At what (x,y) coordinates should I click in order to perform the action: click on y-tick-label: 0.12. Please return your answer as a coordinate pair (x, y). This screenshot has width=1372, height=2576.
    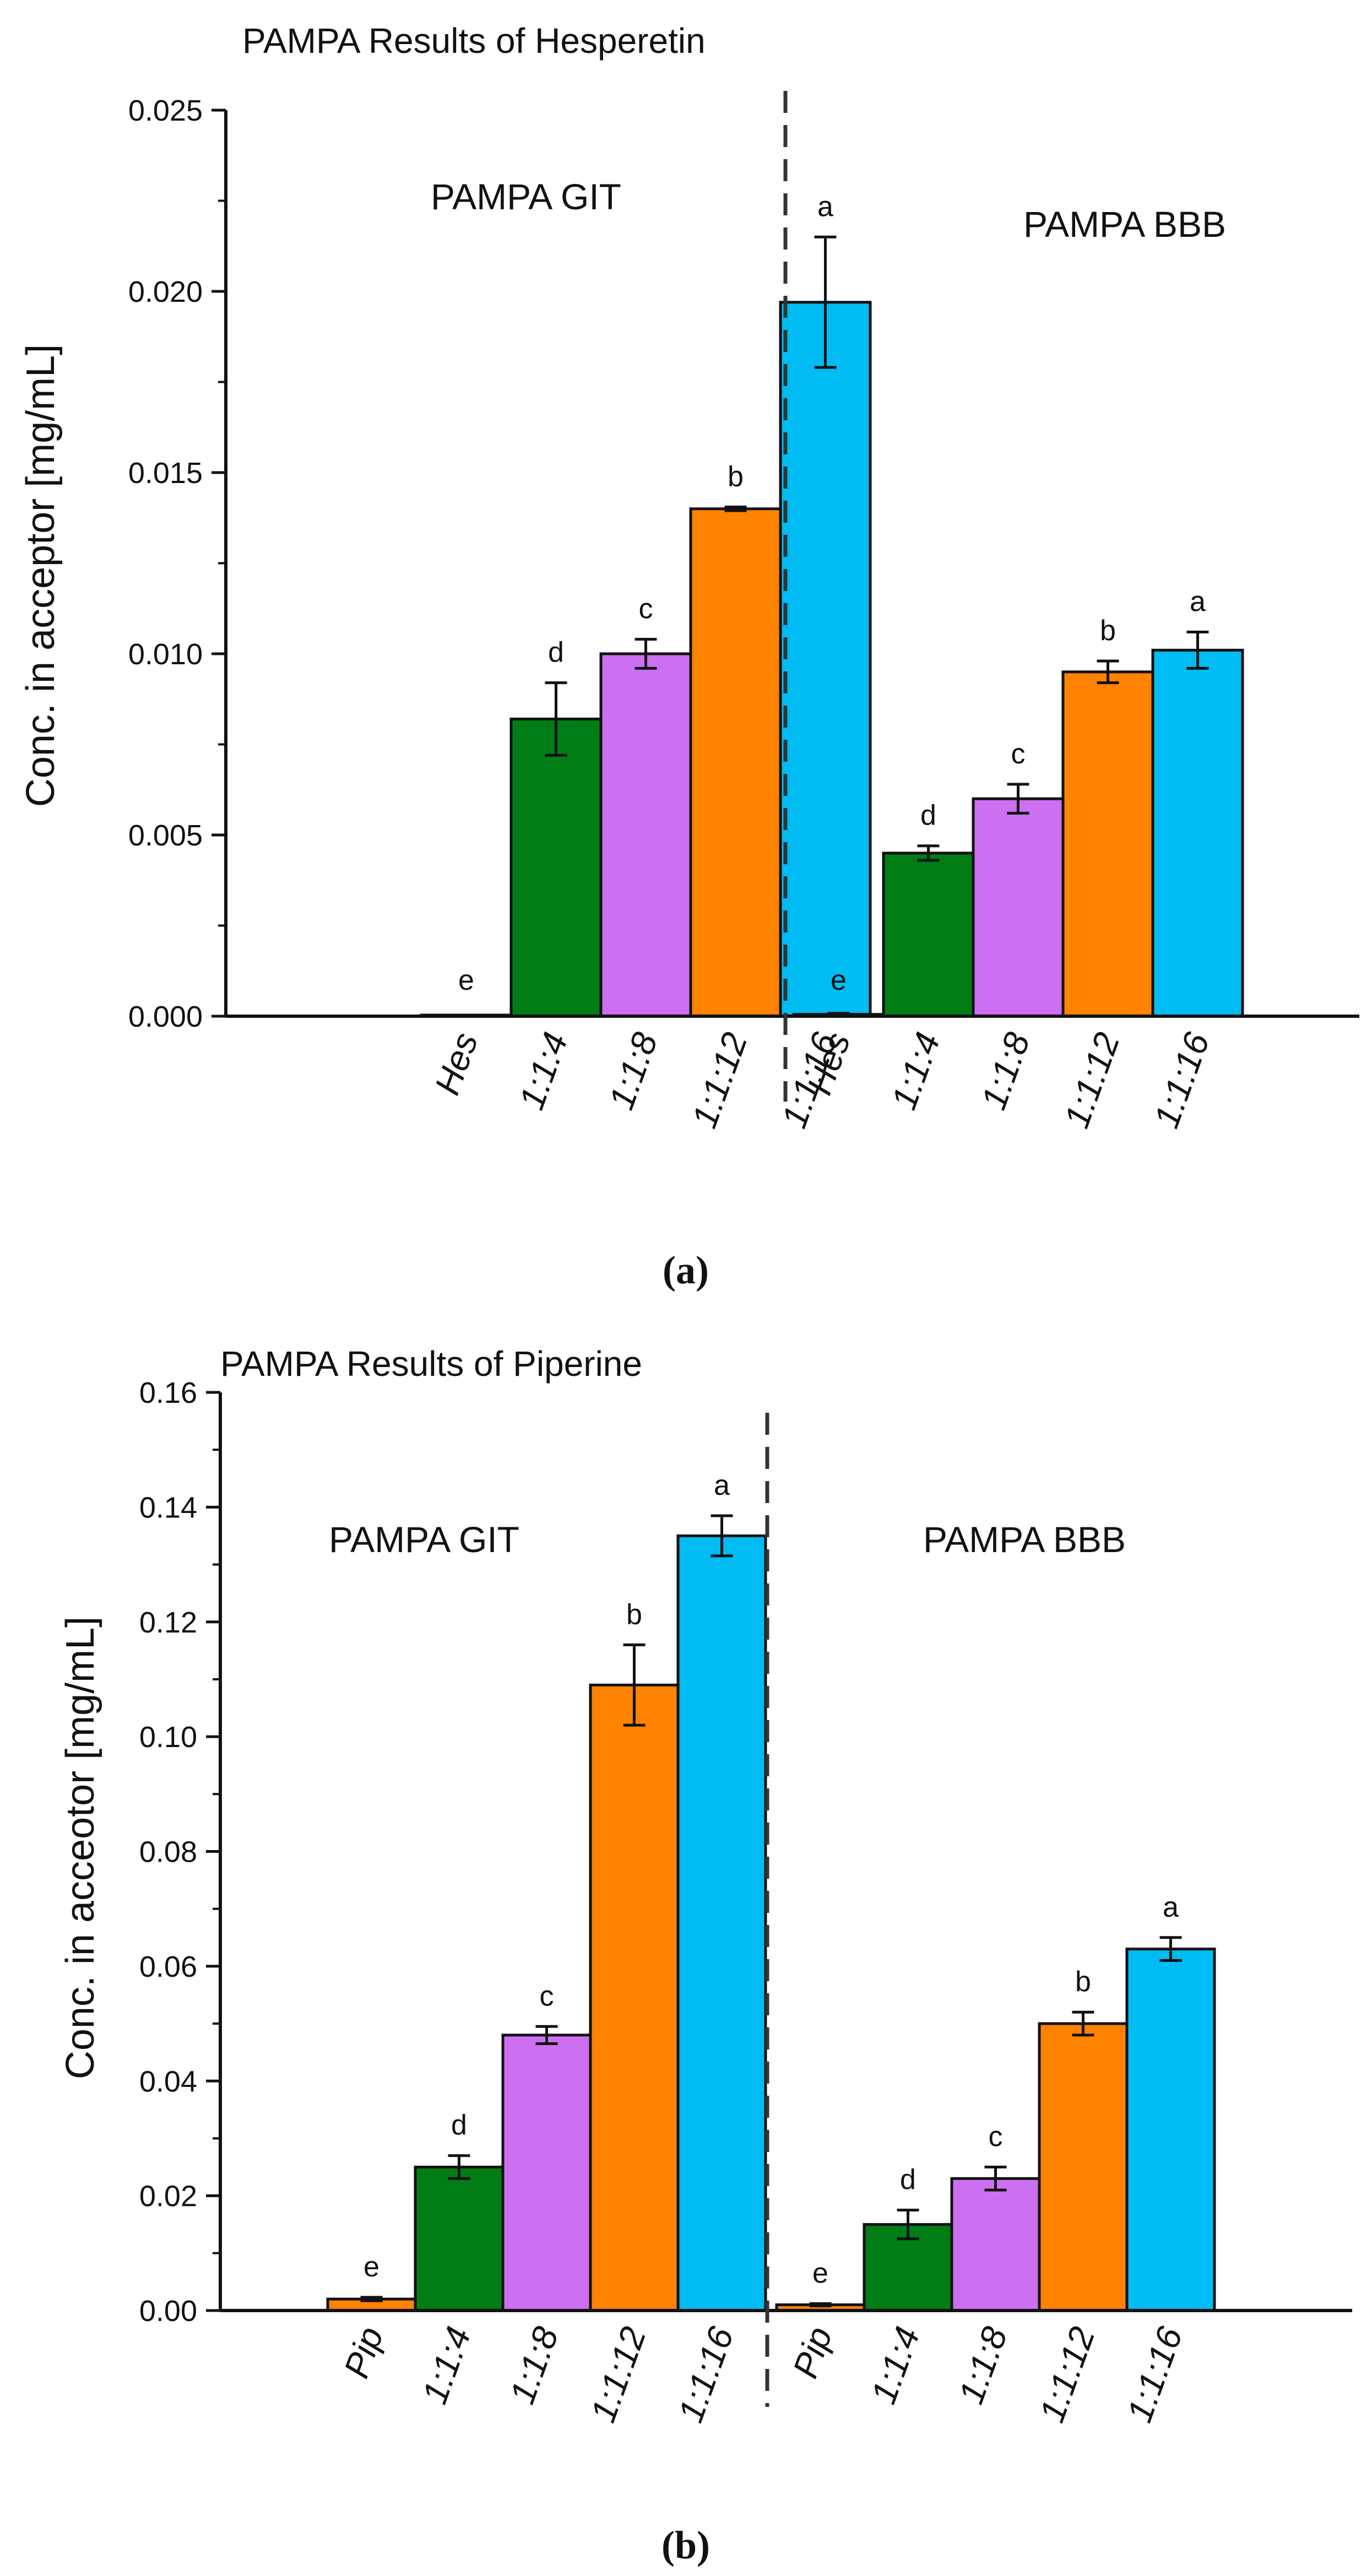
    Looking at the image, I should click on (168, 1622).